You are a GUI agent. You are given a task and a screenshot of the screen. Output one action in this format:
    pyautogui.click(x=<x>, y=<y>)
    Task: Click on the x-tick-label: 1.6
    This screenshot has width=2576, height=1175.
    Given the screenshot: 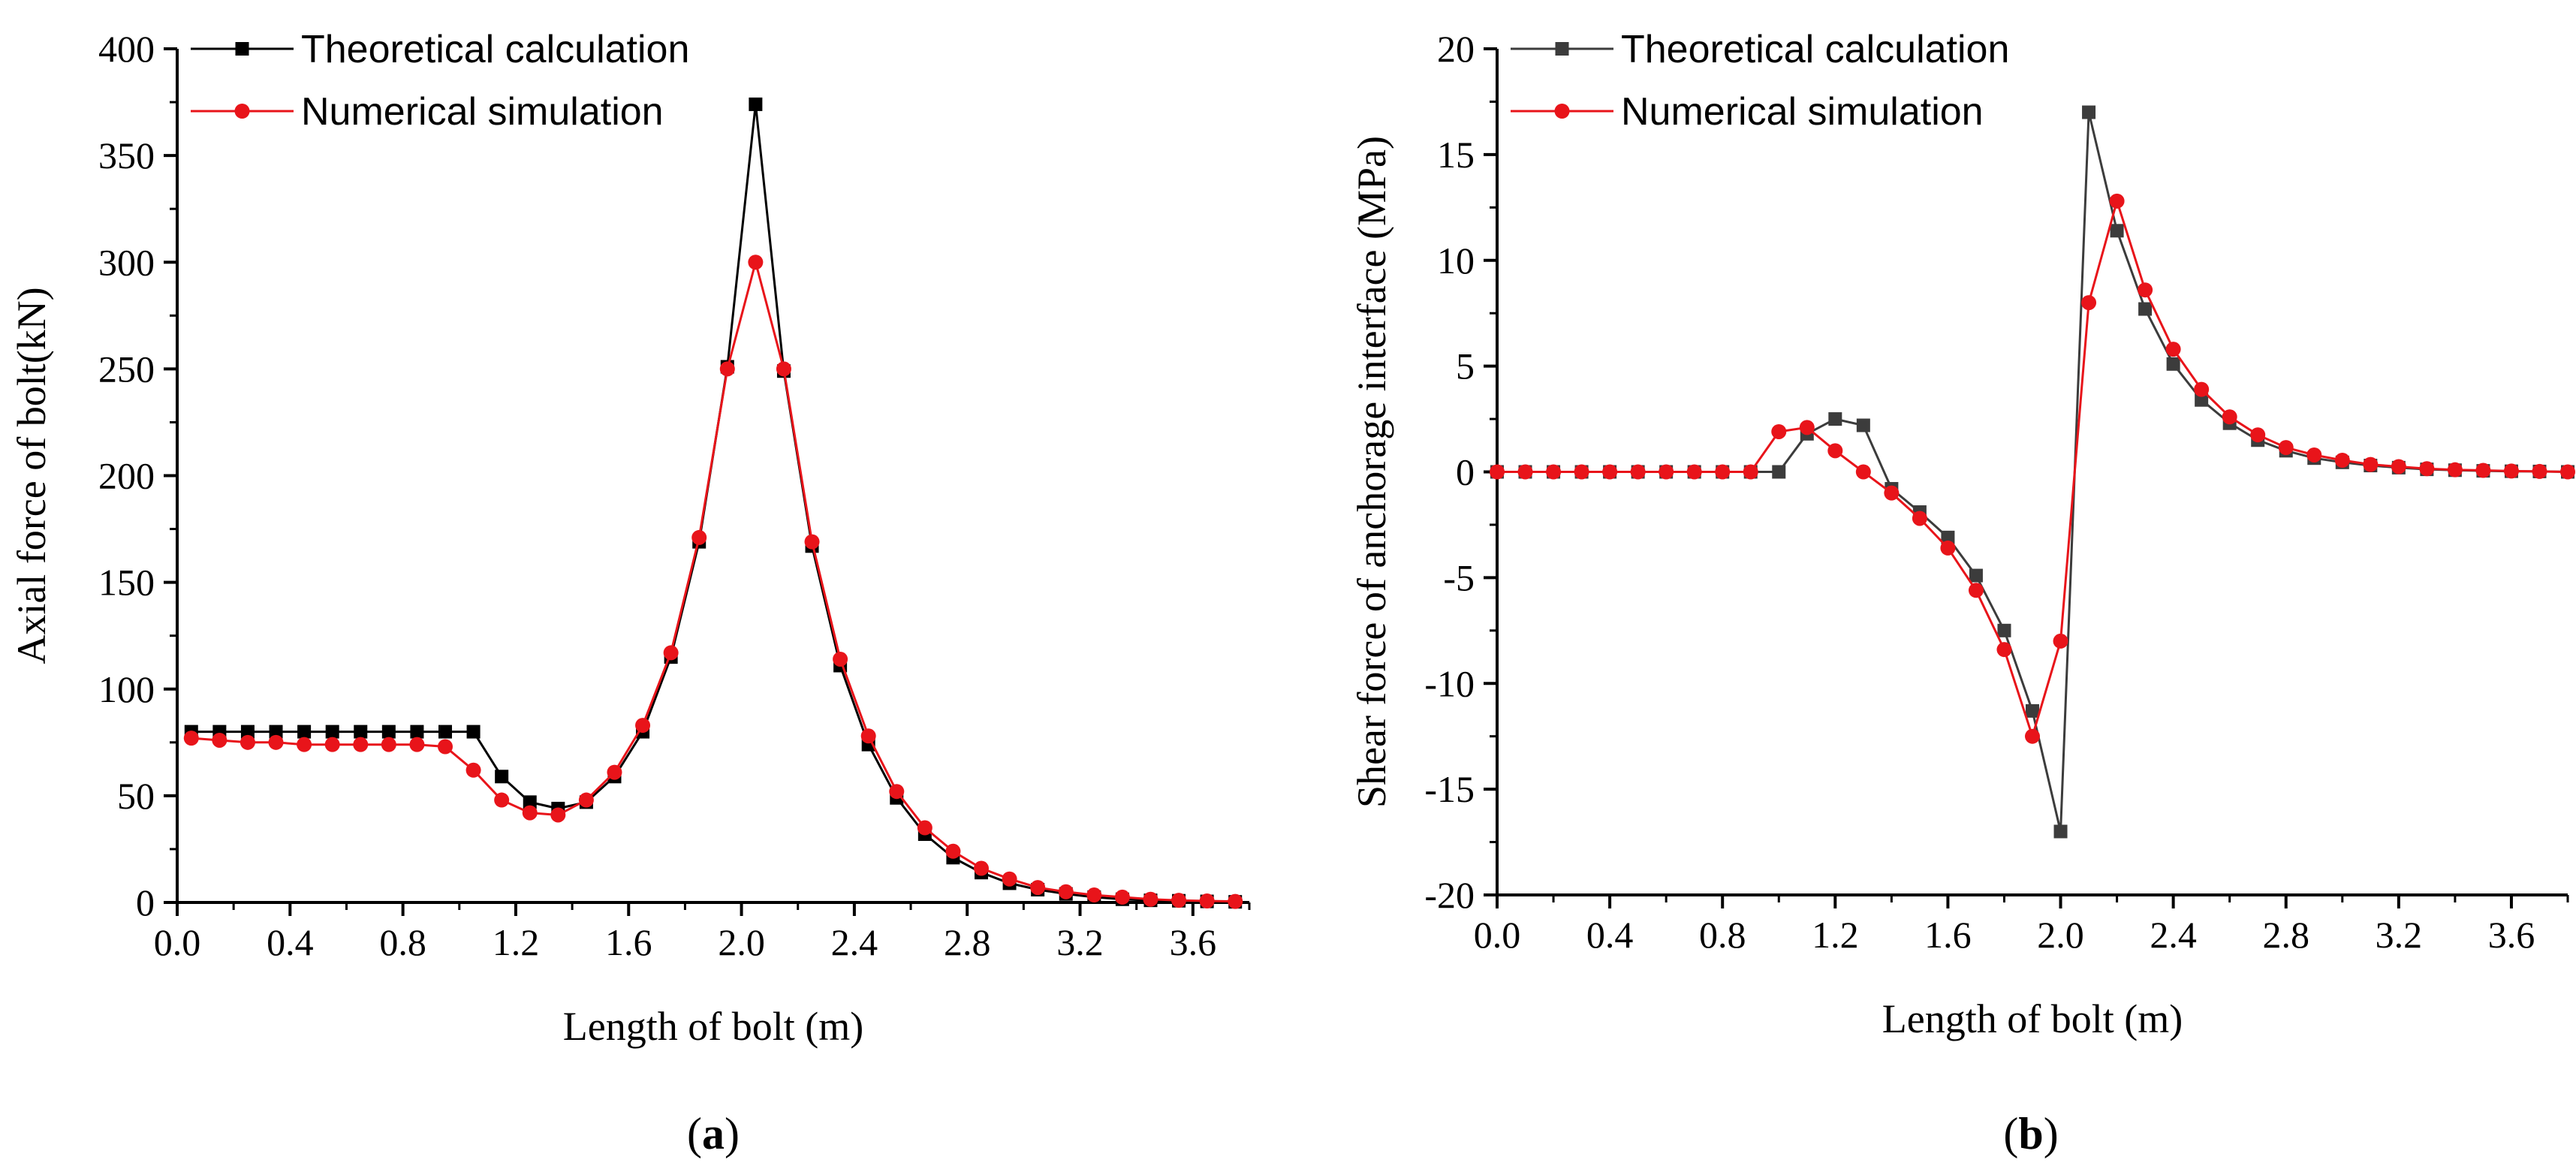 What is the action you would take?
    pyautogui.click(x=1948, y=935)
    